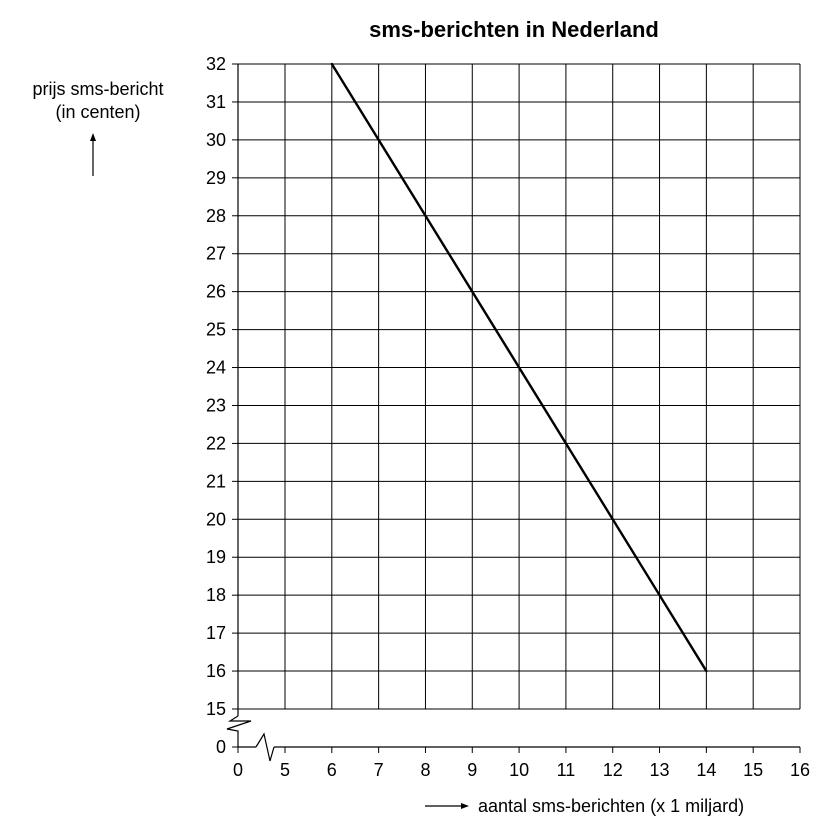 The width and height of the screenshot is (814, 816). Describe the element at coordinates (238, 770) in the screenshot. I see `x-tick-label: 0` at that location.